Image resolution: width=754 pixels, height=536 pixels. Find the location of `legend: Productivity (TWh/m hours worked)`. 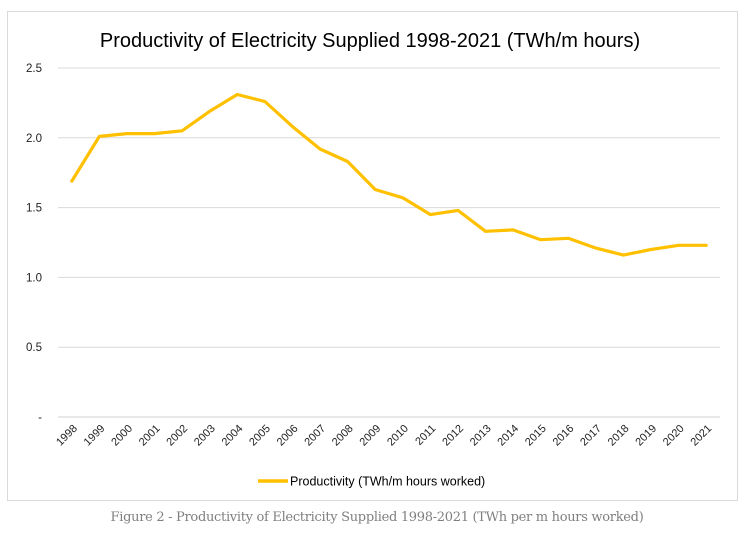

legend: Productivity (TWh/m hours worked) is located at coordinates (371, 482).